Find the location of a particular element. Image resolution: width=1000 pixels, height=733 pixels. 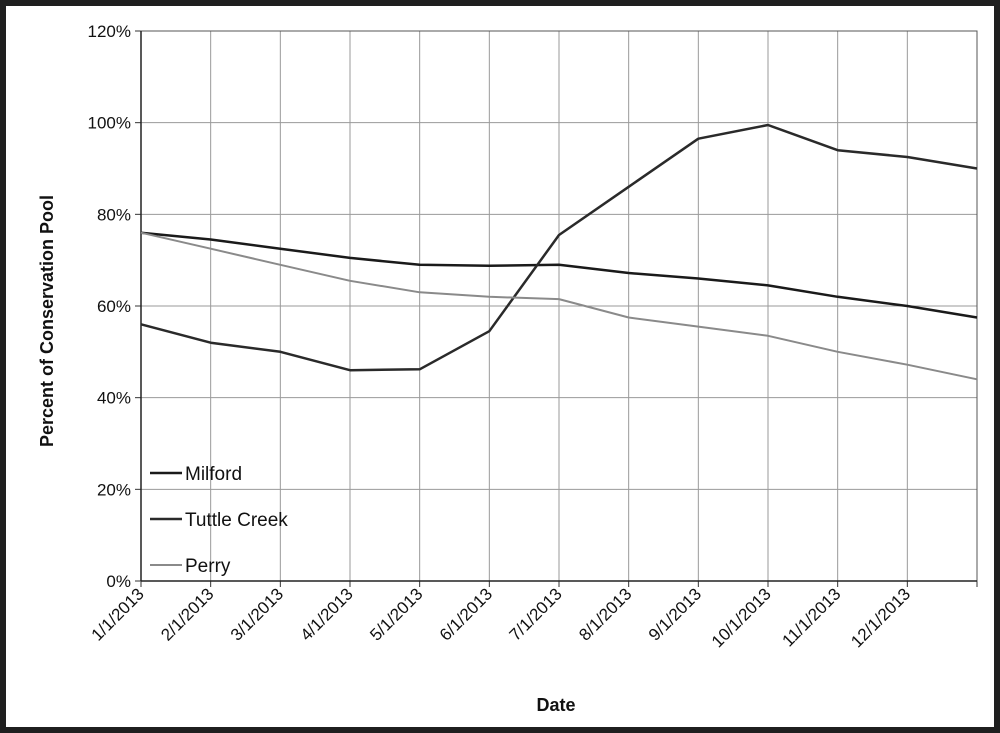

x-tick-label: 8/1/2013 is located at coordinates (605, 614).